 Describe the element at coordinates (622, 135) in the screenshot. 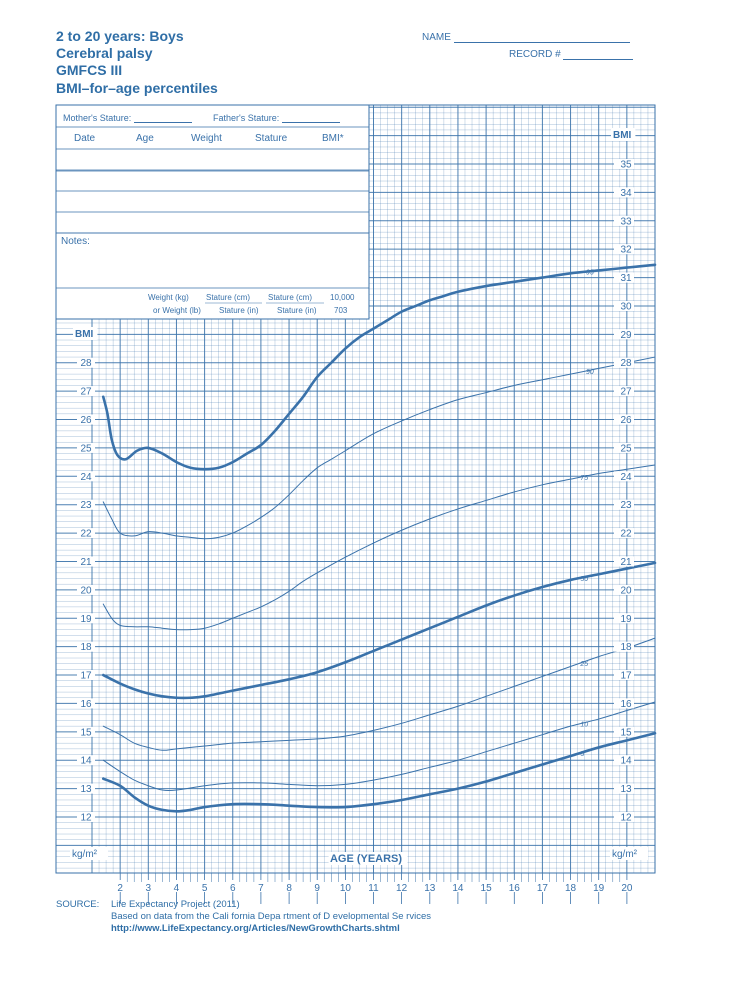

I see `y-axis-title-right: BMI` at that location.